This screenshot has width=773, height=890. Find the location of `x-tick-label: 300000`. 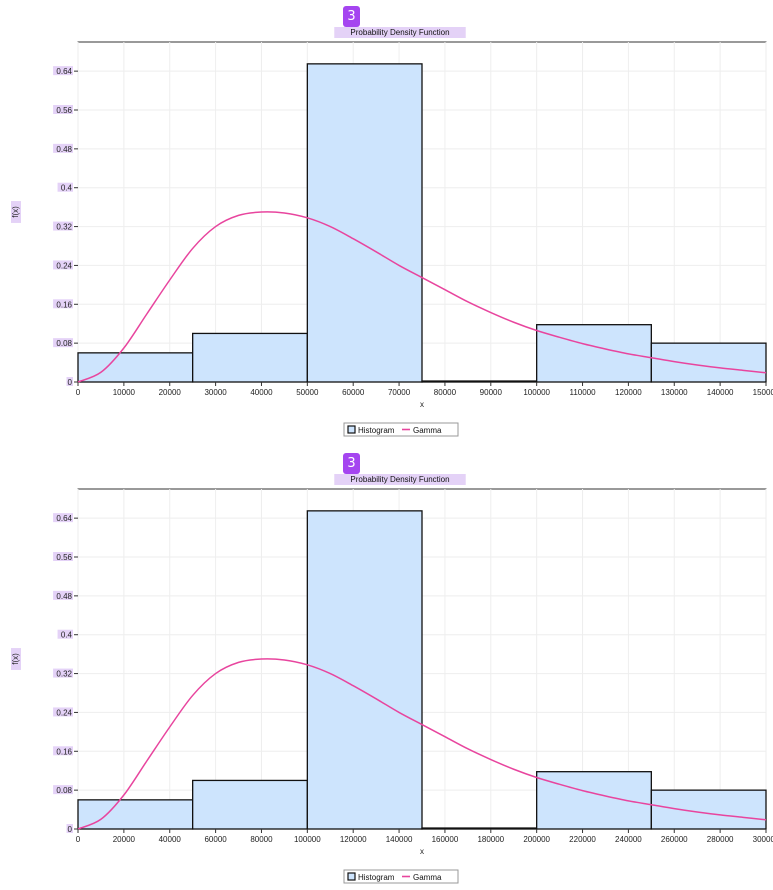

x-tick-label: 300000 is located at coordinates (763, 839).